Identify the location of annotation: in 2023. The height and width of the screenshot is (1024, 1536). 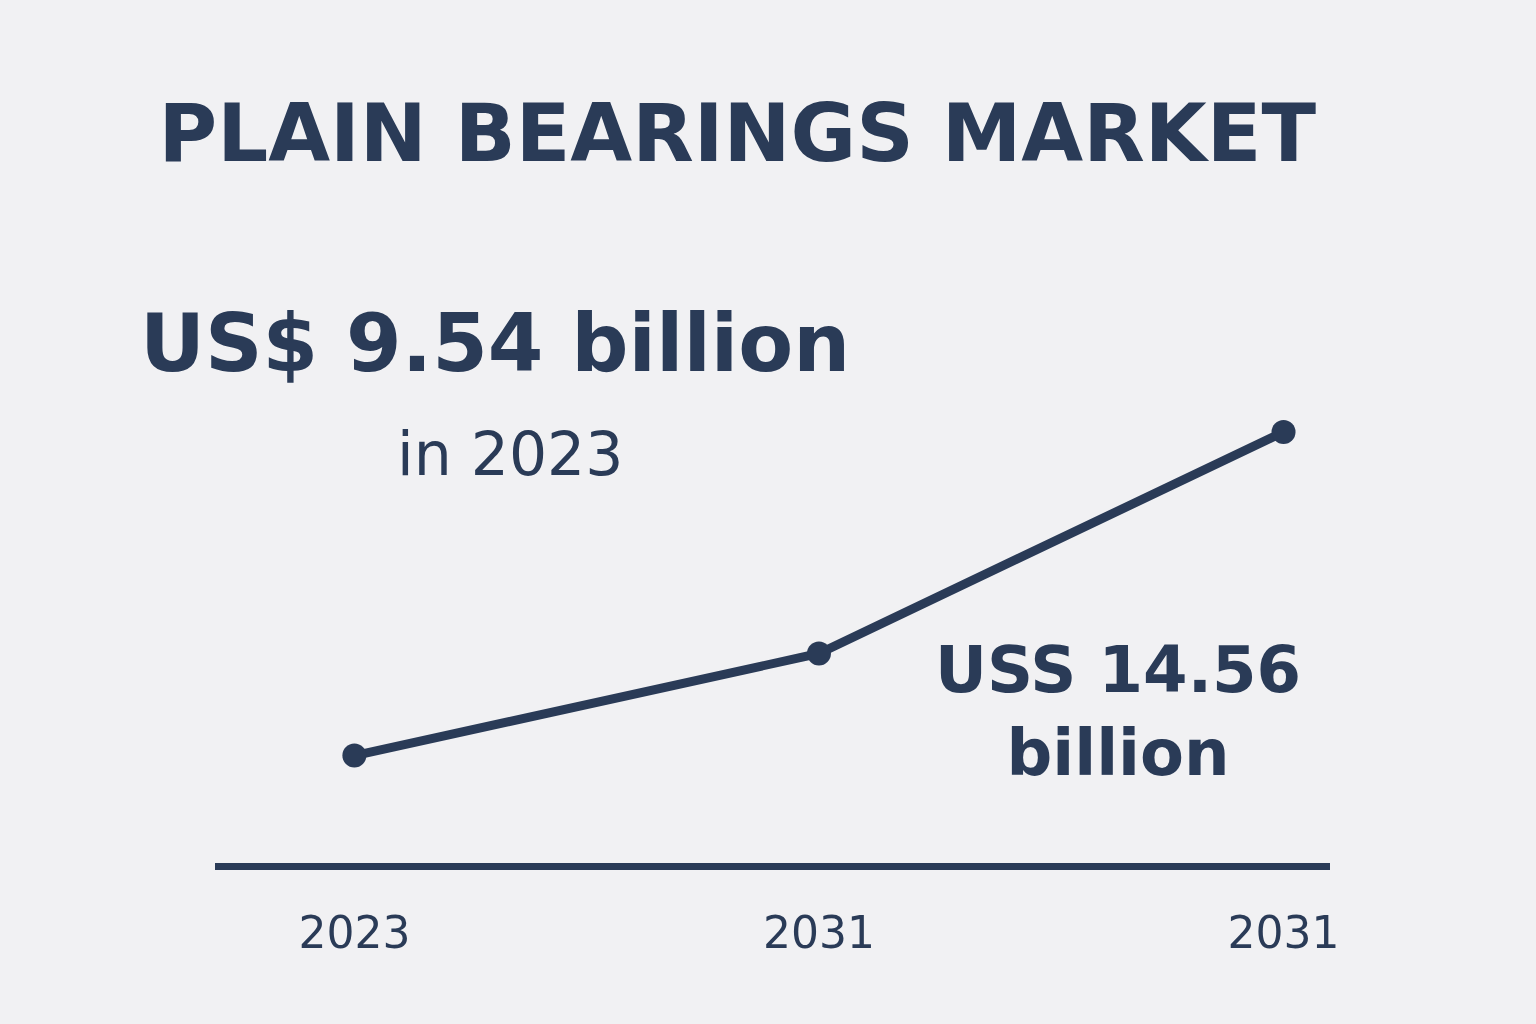
(510, 454).